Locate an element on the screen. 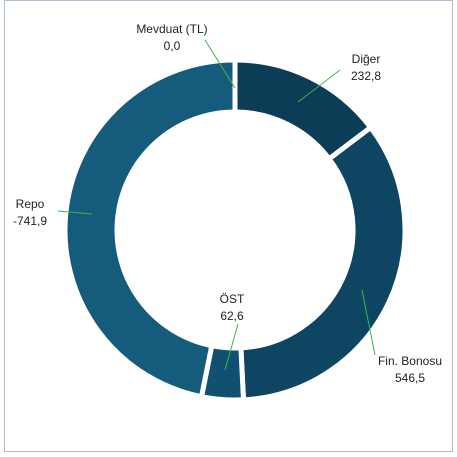 This screenshot has height=457, width=457. data-label-value: -741,9 is located at coordinates (30, 221).